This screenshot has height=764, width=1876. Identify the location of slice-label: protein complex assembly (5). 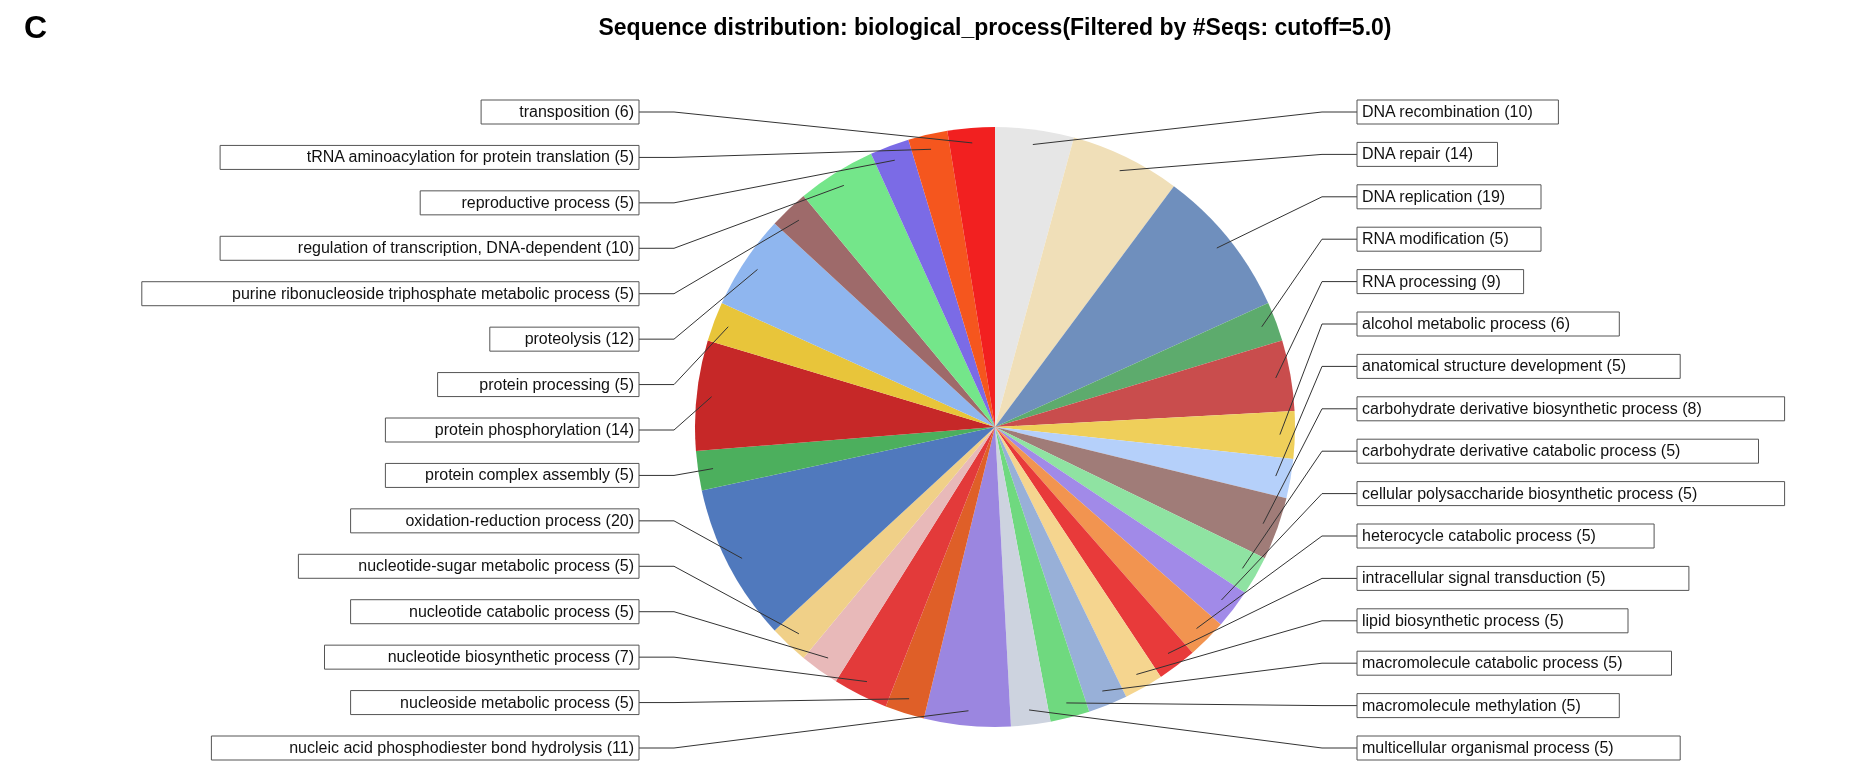
(529, 475).